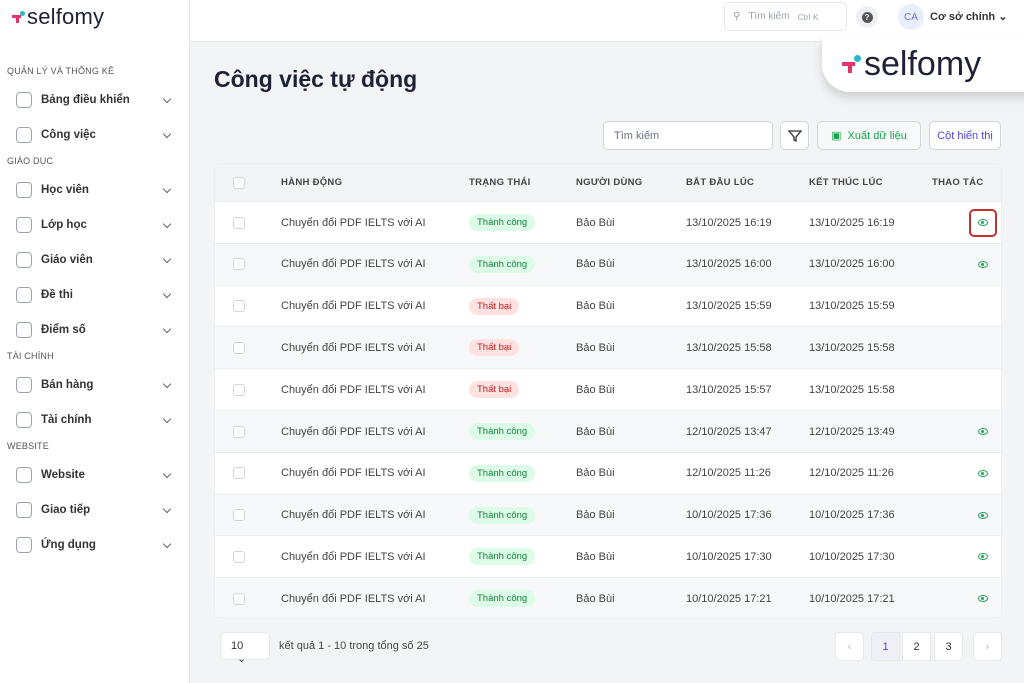  I want to click on logo-mark-icon, so click(18, 17).